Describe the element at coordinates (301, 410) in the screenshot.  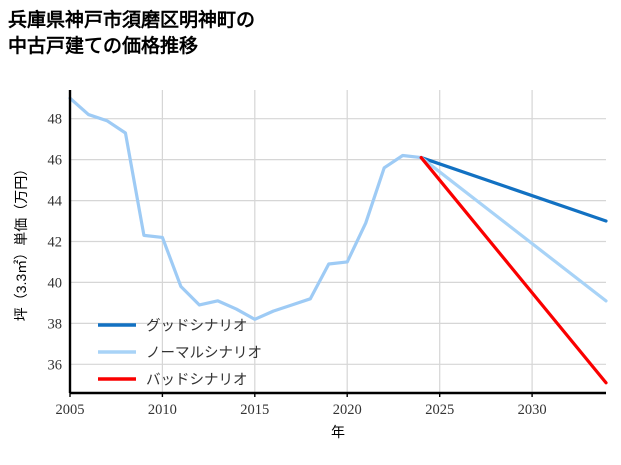
I see `x-axis-tick-labels: 2005 2010 2015 2020 2025 2030` at that location.